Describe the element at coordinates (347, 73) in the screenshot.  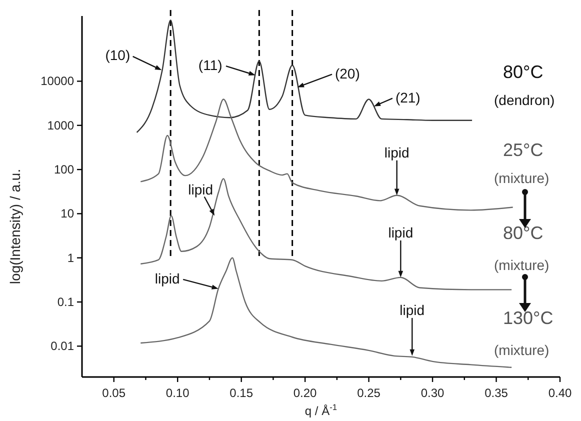
I see `annotation: (20)` at that location.